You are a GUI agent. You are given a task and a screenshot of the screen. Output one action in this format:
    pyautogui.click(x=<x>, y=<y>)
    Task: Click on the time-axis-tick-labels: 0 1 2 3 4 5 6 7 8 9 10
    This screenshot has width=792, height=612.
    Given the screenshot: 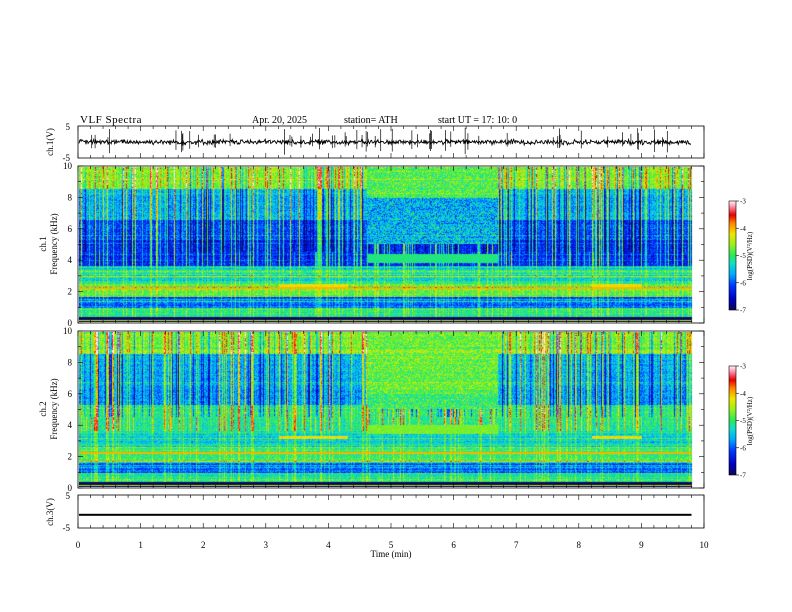 What is the action you would take?
    pyautogui.click(x=392, y=545)
    